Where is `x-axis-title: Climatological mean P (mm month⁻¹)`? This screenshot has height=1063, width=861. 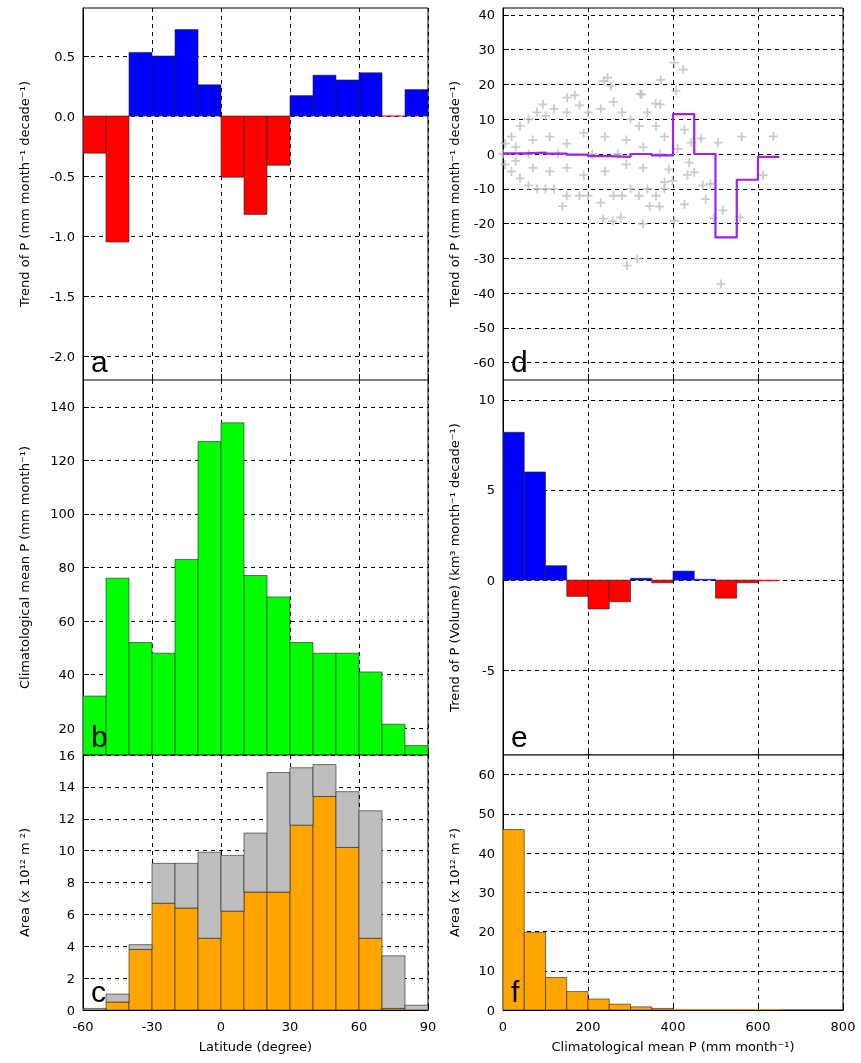
x-axis-title: Climatological mean P (mm month⁻¹) is located at coordinates (673, 1046).